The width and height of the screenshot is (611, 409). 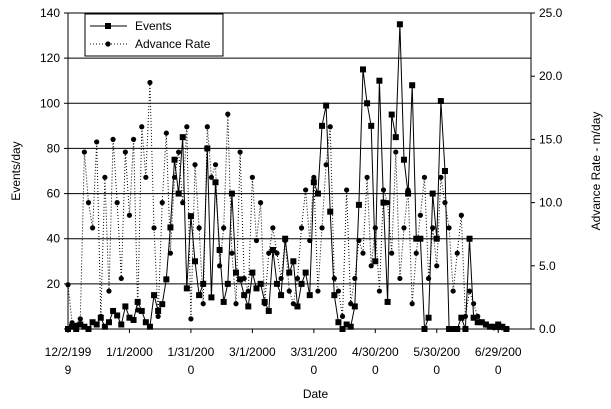 What do you see at coordinates (547, 266) in the screenshot?
I see `y-right-tick-label: 5.0` at bounding box center [547, 266].